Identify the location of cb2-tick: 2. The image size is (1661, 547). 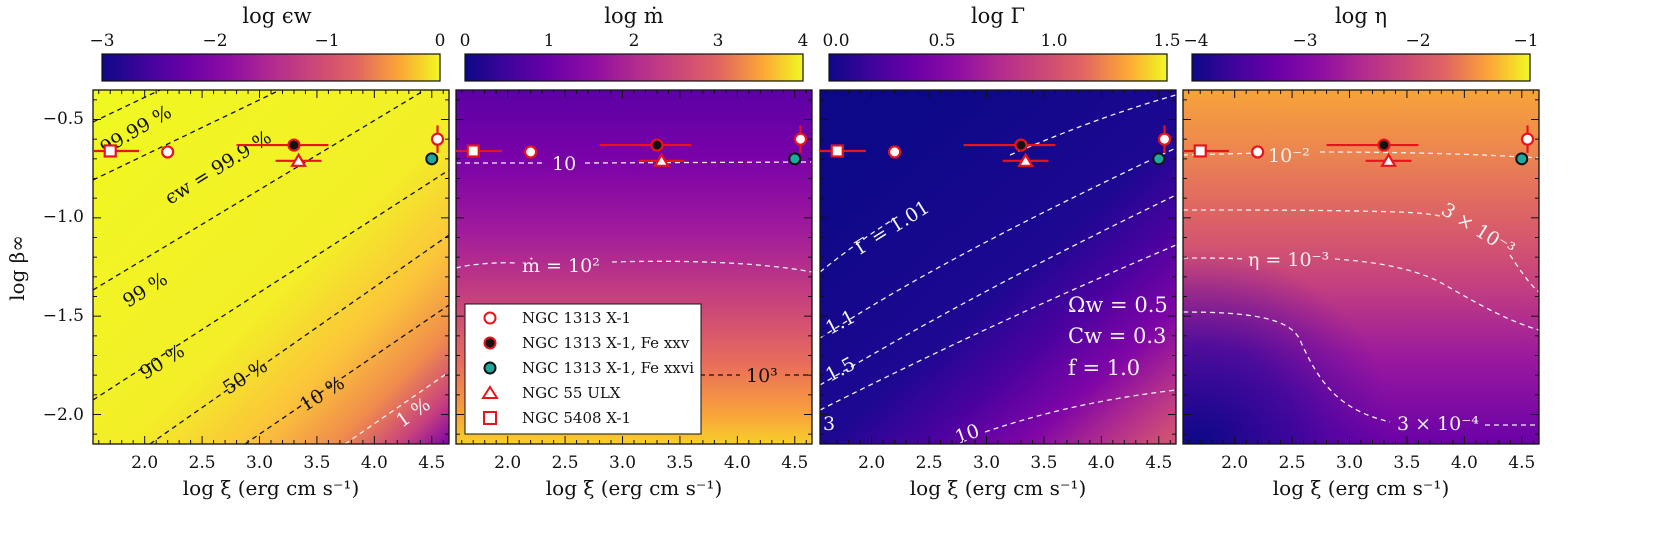
(634, 41).